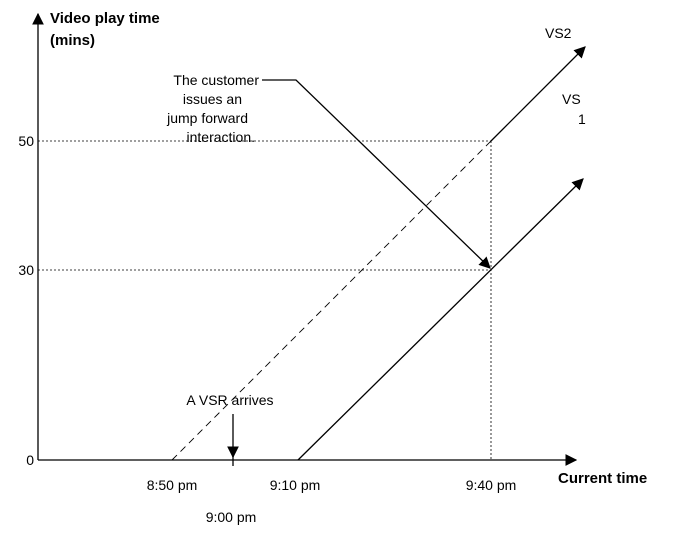  Describe the element at coordinates (295, 485) in the screenshot. I see `x-tick-label: 9:10 pm` at that location.